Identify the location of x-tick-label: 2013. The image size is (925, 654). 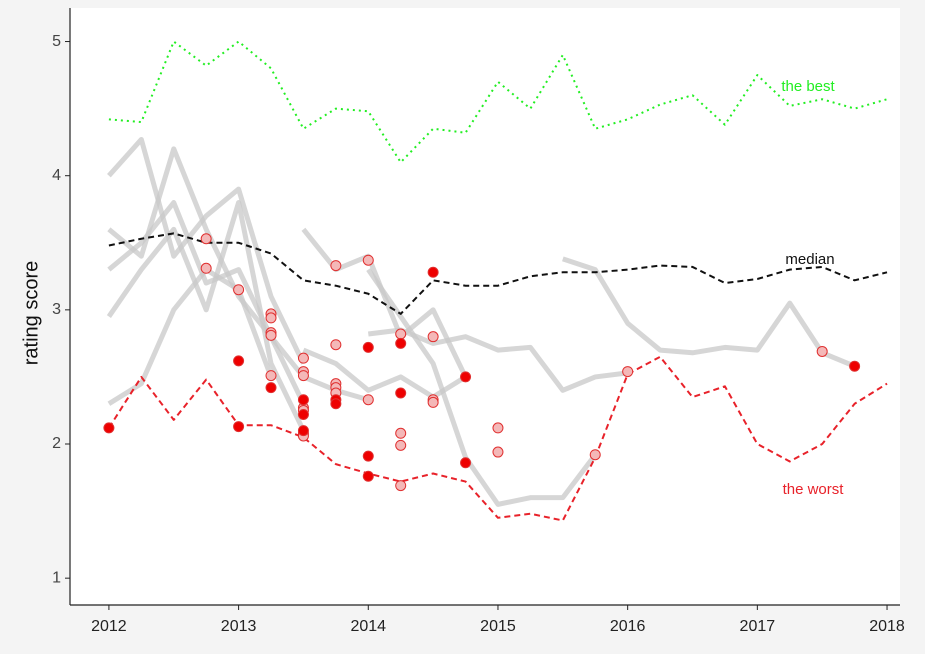
(239, 626).